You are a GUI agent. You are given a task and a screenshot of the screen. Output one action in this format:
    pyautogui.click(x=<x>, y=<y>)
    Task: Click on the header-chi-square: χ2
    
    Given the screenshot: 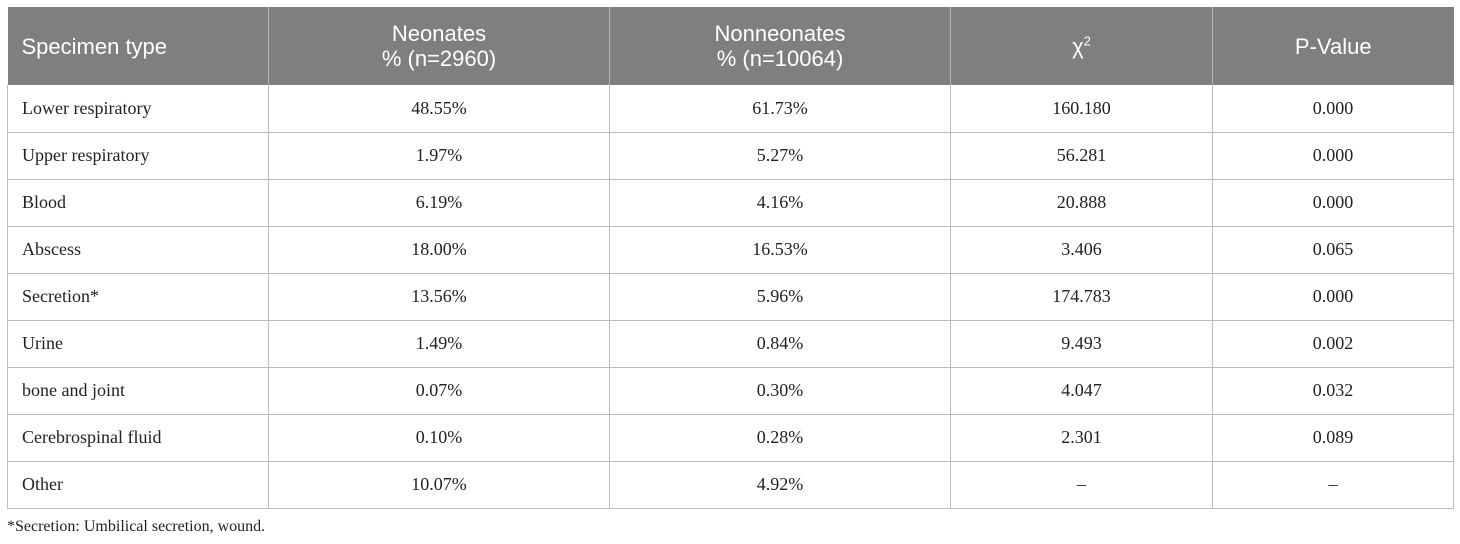 What is the action you would take?
    pyautogui.click(x=1081, y=46)
    